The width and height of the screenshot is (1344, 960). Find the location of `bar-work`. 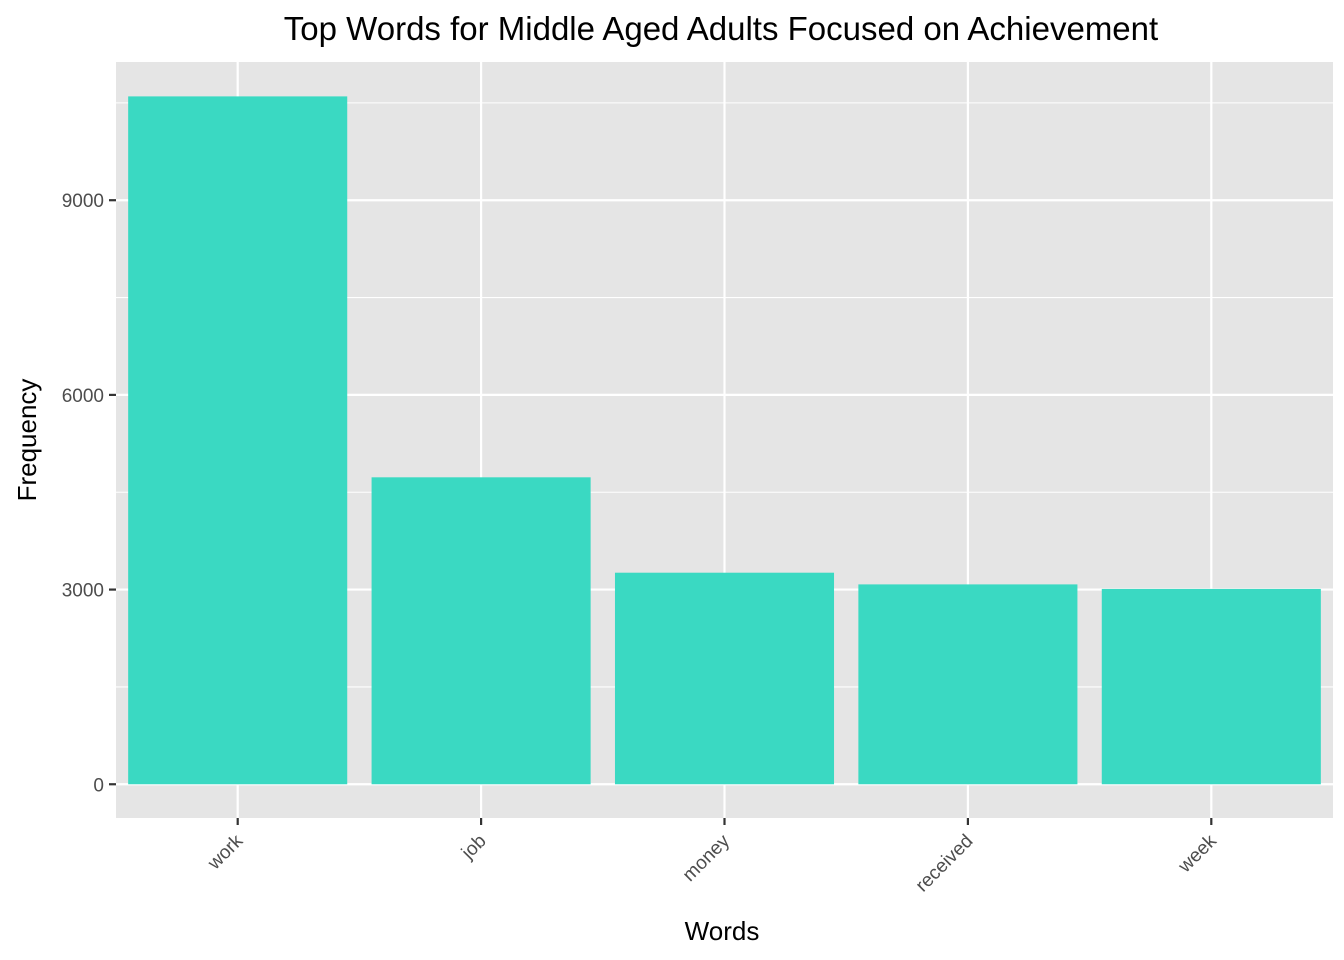

bar-work is located at coordinates (238, 440).